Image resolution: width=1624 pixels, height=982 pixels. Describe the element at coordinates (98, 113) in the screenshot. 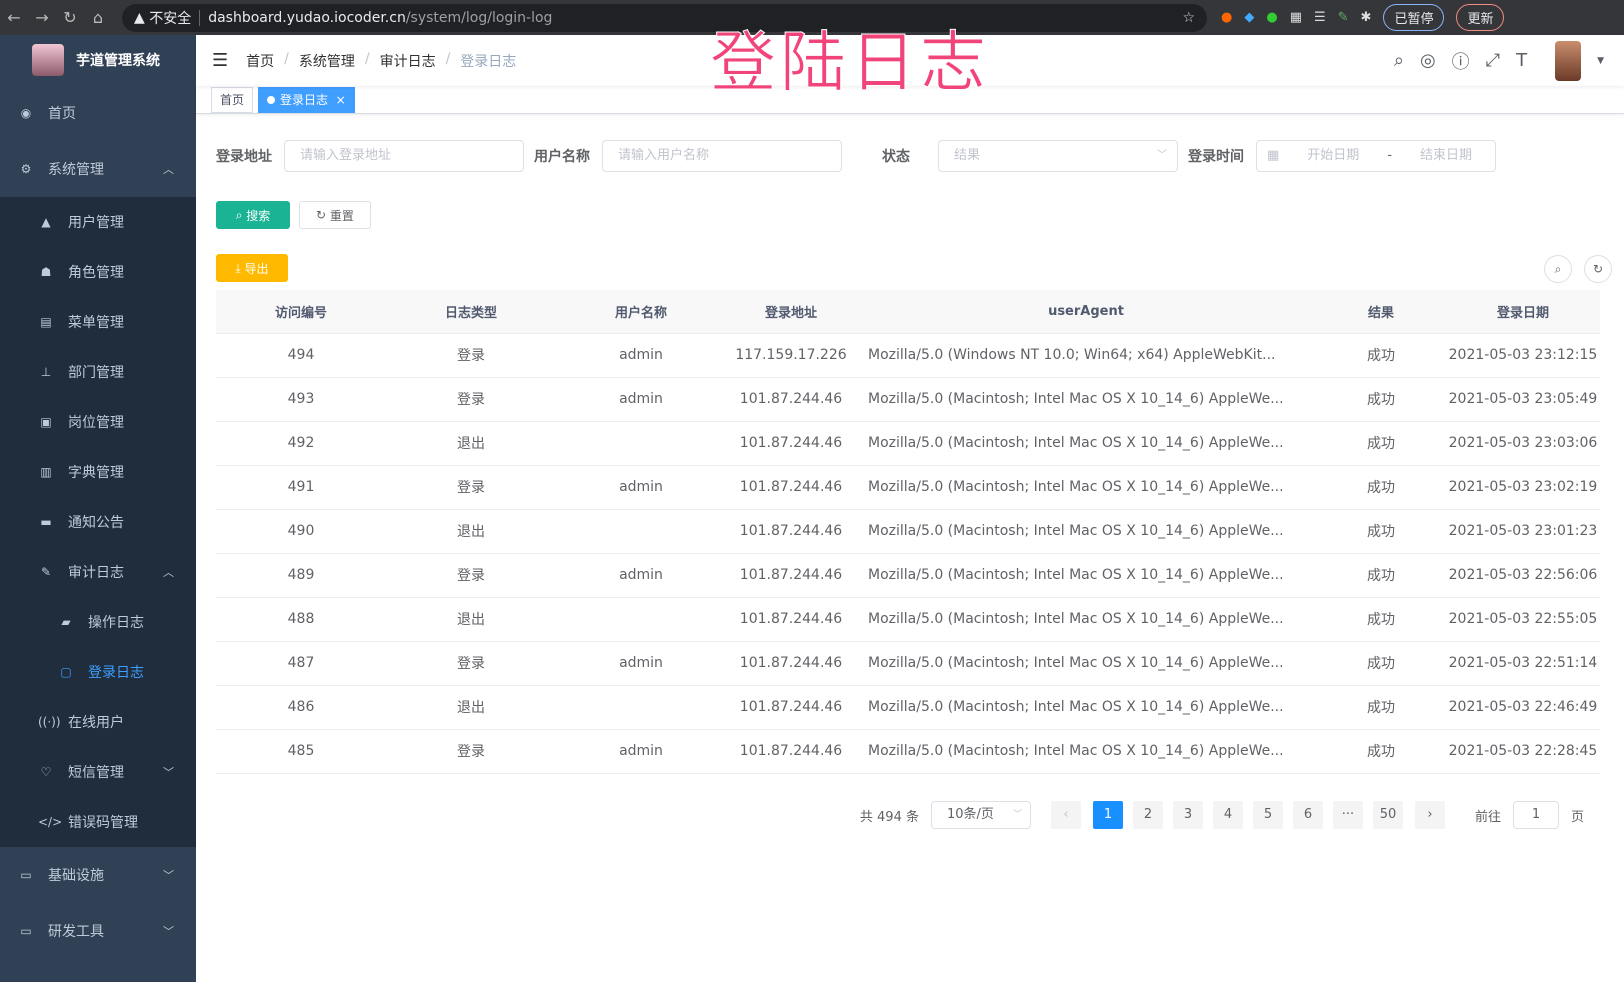

I see `sidebar-item-home: ◉ 首页` at that location.